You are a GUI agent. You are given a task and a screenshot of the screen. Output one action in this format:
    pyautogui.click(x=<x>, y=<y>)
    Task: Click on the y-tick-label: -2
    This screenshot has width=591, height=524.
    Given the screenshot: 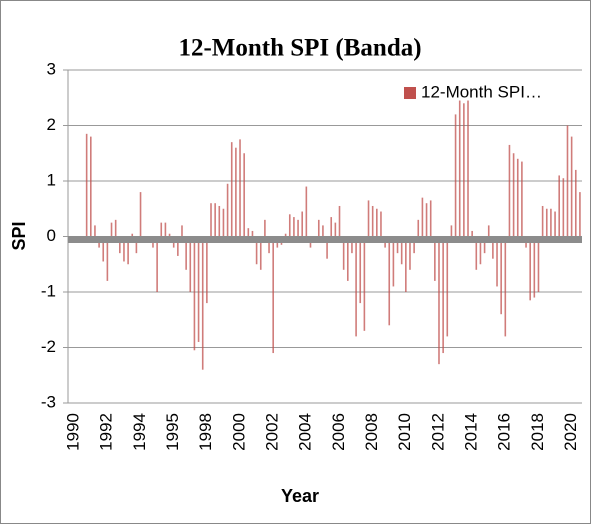 What is the action you would take?
    pyautogui.click(x=48, y=346)
    